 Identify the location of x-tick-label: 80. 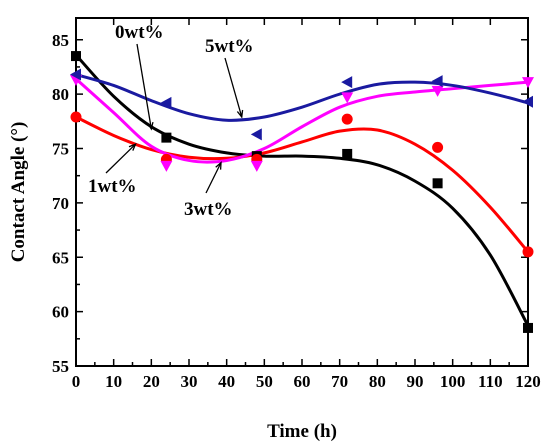
(377, 381).